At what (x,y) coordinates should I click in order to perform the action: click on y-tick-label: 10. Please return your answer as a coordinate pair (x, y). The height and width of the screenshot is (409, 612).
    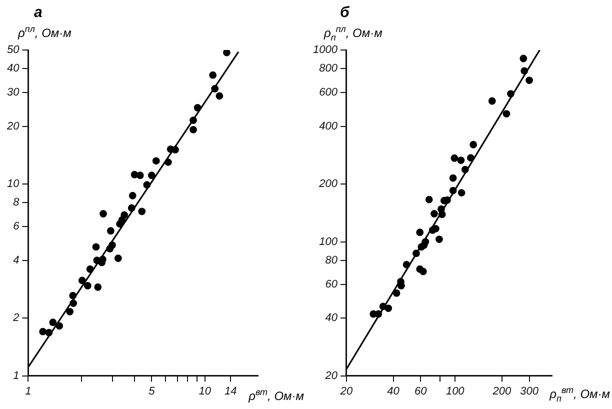
    Looking at the image, I should click on (13, 184).